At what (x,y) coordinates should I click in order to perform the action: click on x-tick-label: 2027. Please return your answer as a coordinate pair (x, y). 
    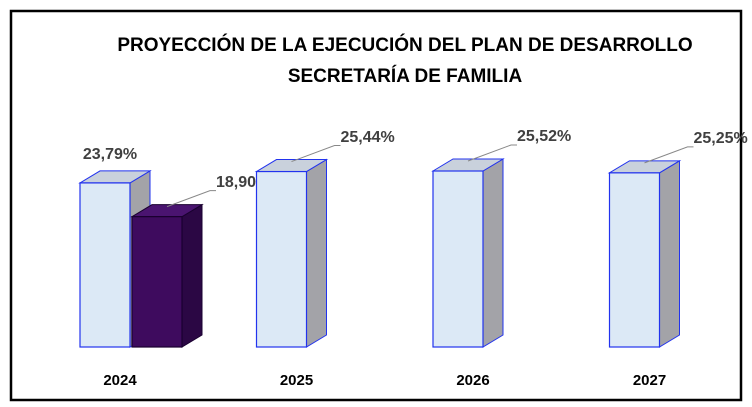
    Looking at the image, I should click on (649, 380).